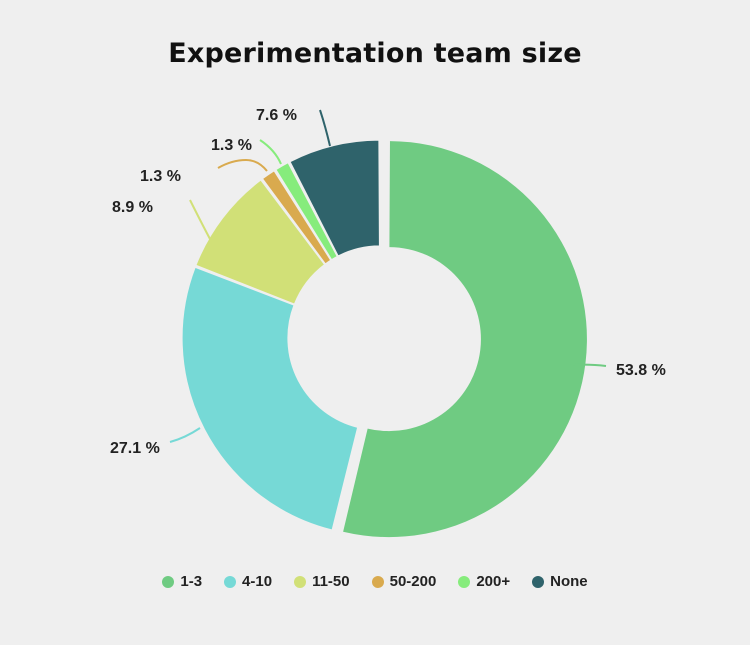 The width and height of the screenshot is (750, 645). What do you see at coordinates (132, 207) in the screenshot?
I see `slice-label: 8.9 %` at bounding box center [132, 207].